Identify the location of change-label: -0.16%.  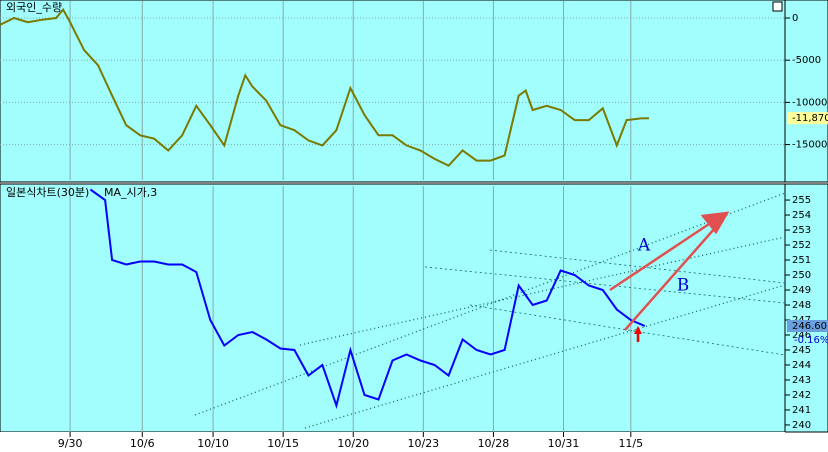
(811, 340).